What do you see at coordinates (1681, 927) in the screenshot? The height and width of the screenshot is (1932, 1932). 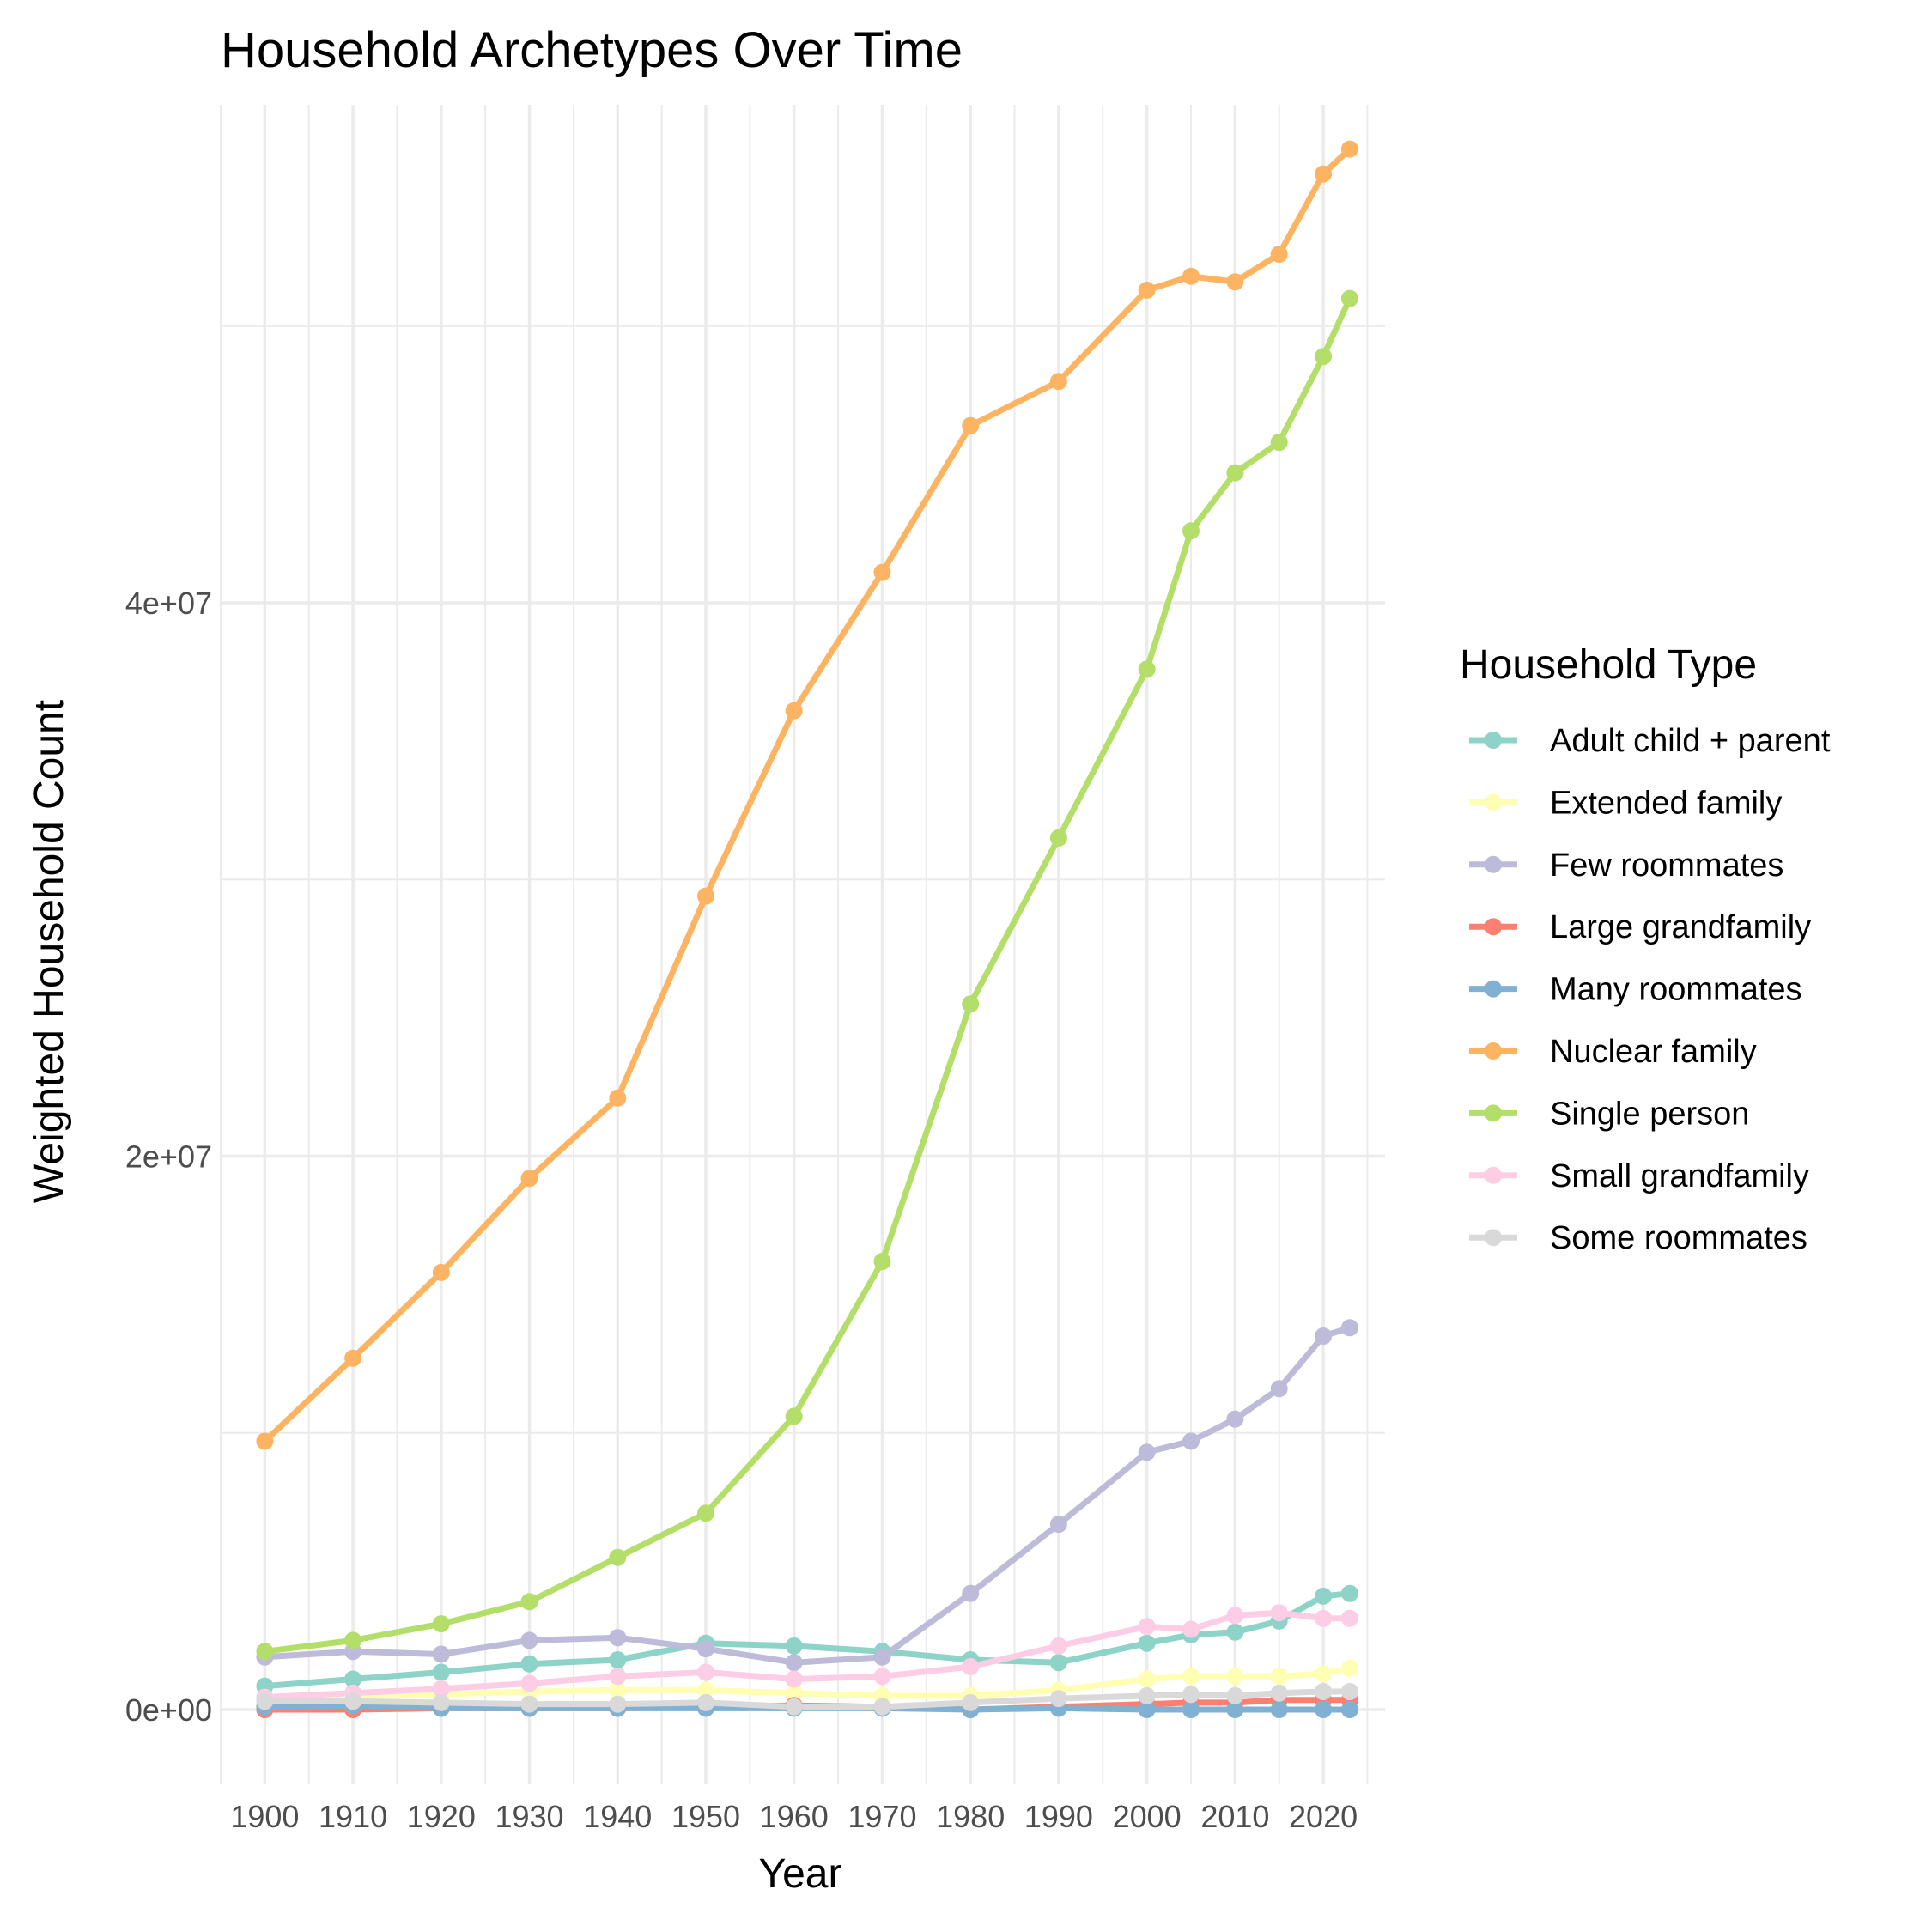 I see `legend-label: Large grandfamily` at bounding box center [1681, 927].